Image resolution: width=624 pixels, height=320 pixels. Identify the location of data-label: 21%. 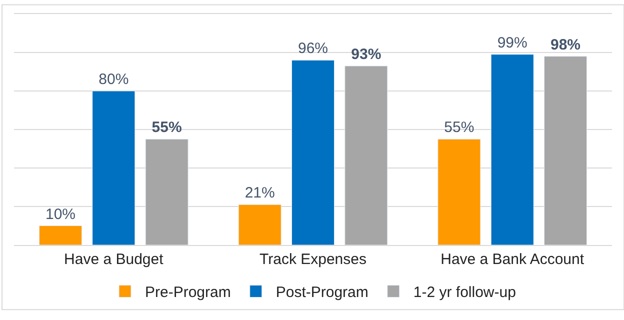
(259, 193).